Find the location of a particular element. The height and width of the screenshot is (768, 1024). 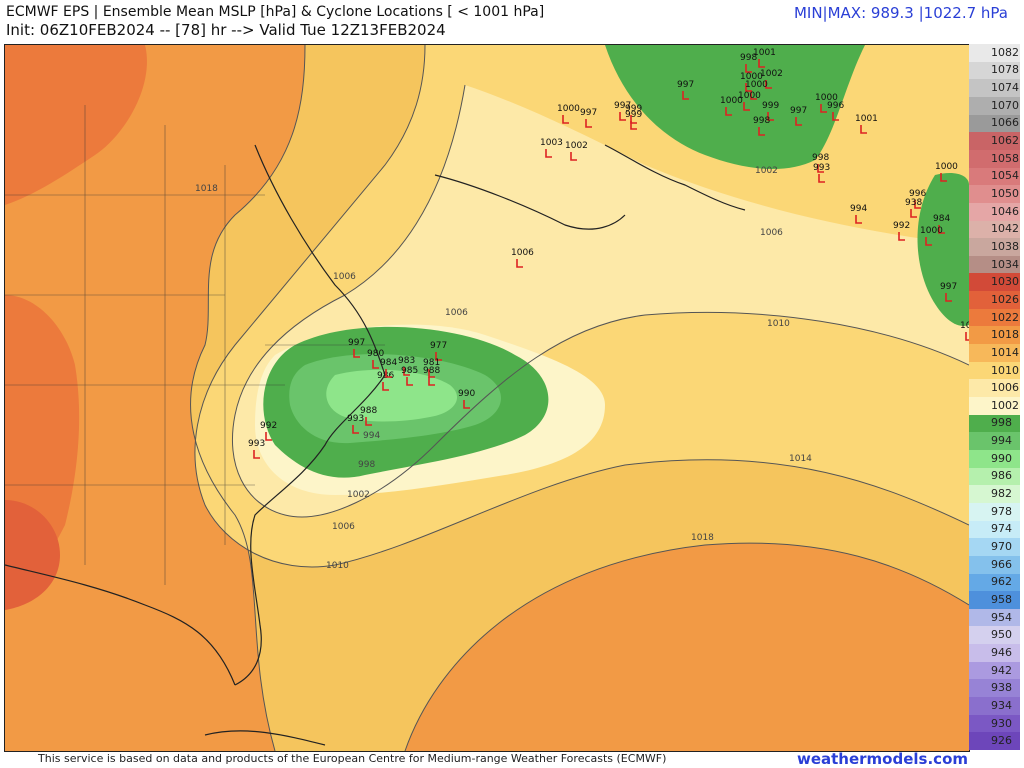

colorbar-label: 1018 is located at coordinates (1005, 335).